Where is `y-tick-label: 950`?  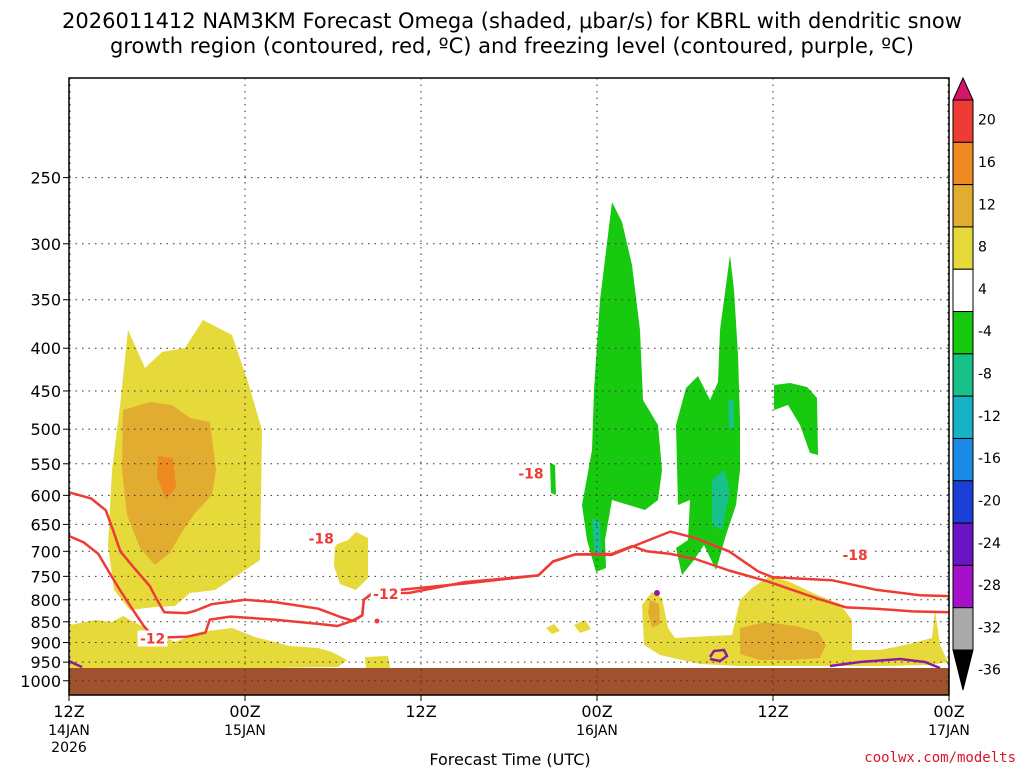
y-tick-label: 950 is located at coordinates (45, 662).